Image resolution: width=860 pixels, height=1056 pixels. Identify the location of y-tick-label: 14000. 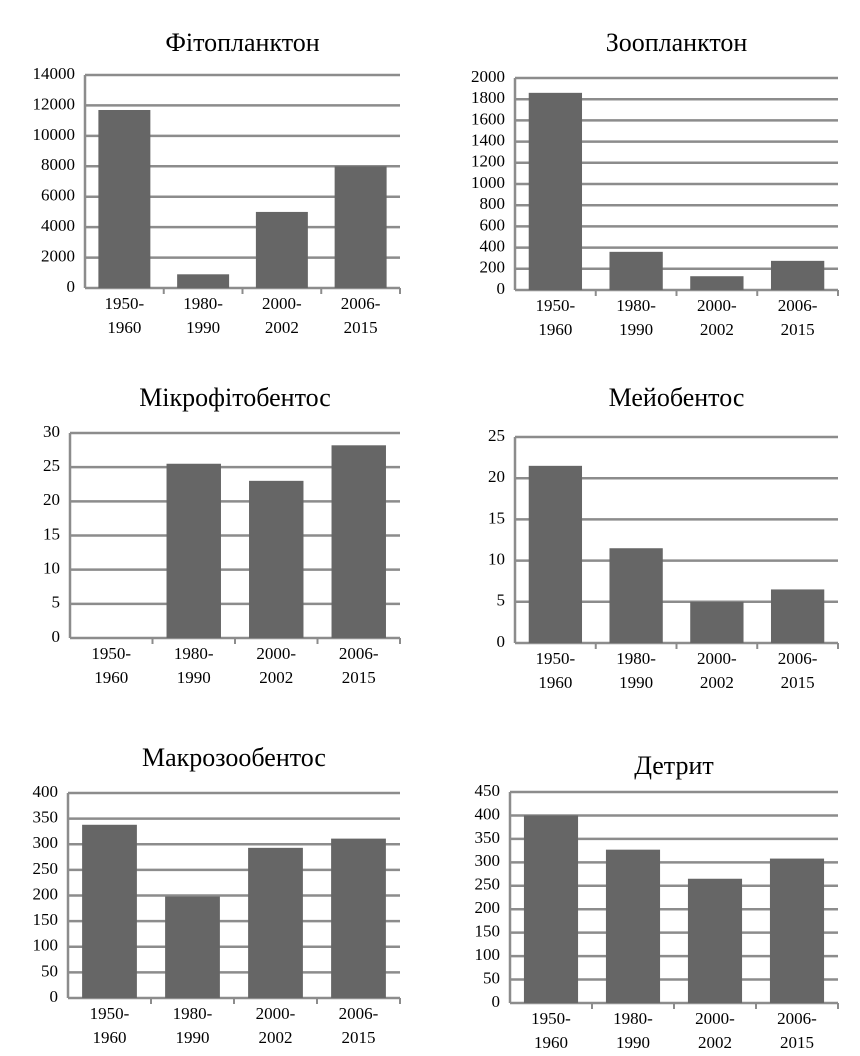
(54, 73).